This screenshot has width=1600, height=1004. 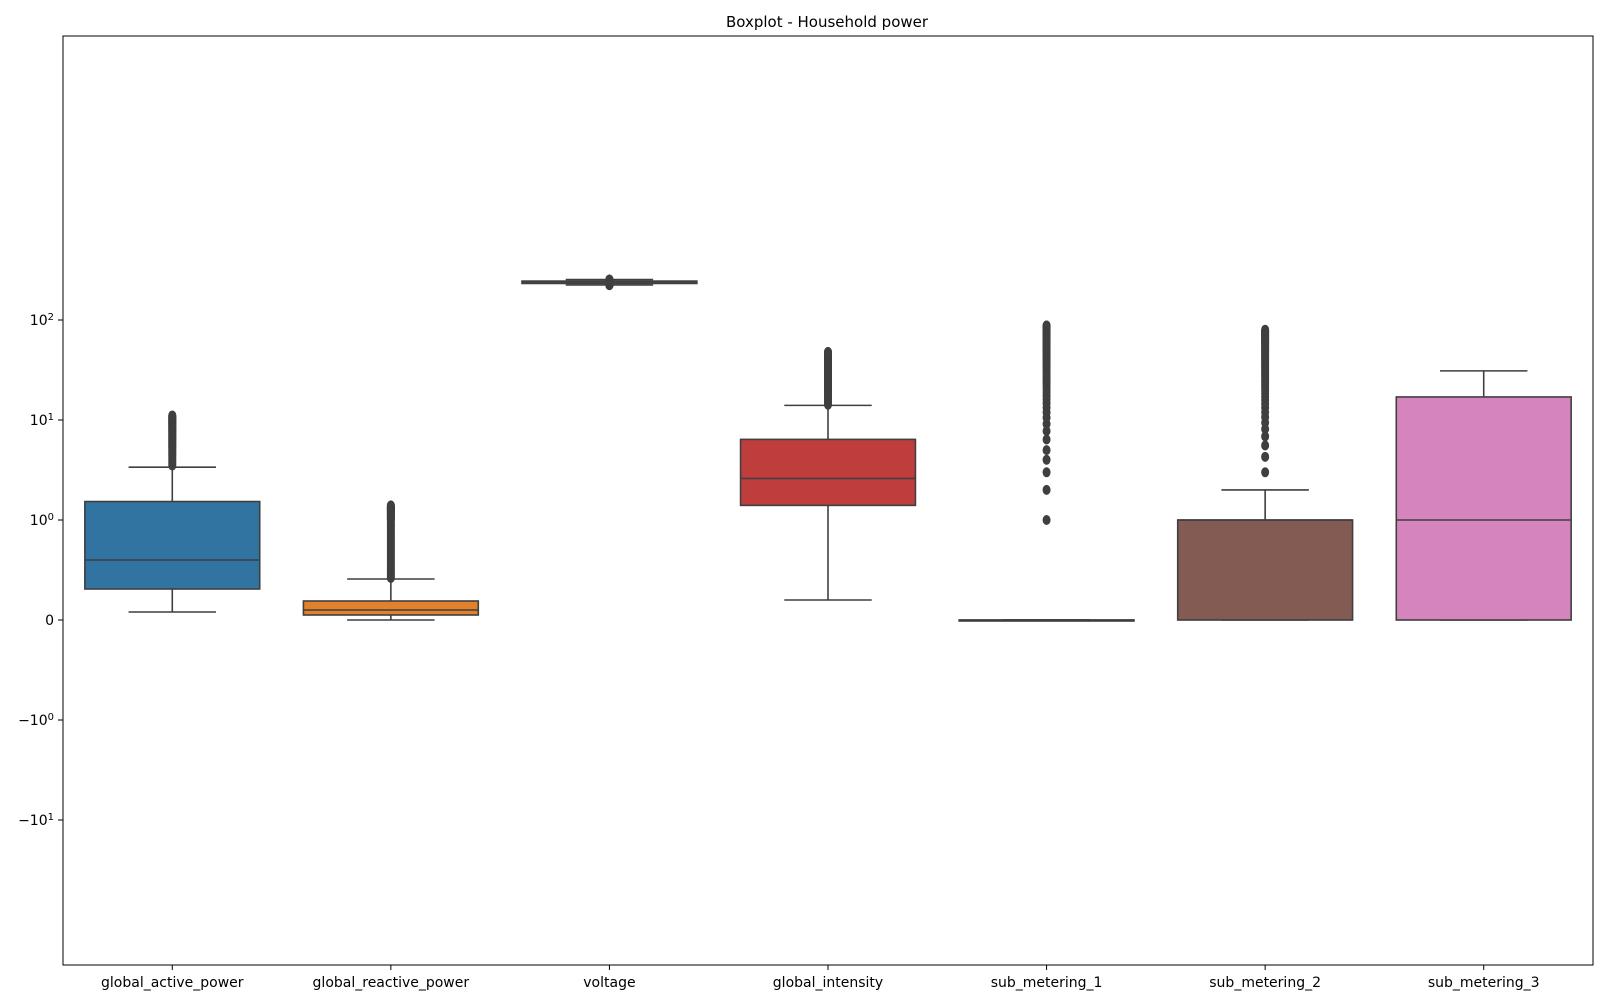 I want to click on x-tick-label-voltage: voltage, so click(x=609, y=983).